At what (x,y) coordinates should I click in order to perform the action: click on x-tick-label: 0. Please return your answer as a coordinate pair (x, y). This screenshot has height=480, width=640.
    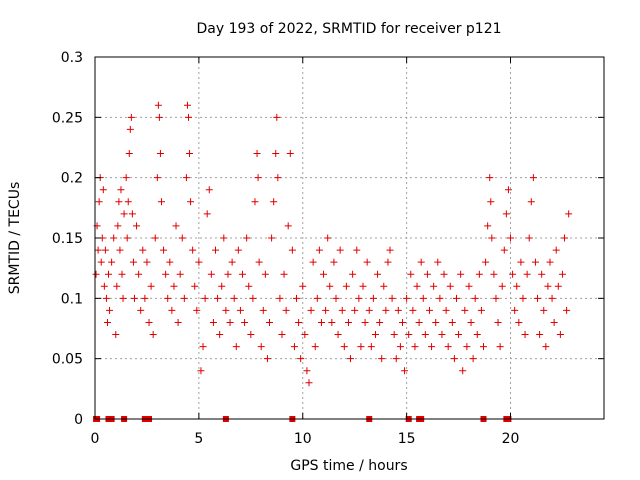
    Looking at the image, I should click on (95, 439).